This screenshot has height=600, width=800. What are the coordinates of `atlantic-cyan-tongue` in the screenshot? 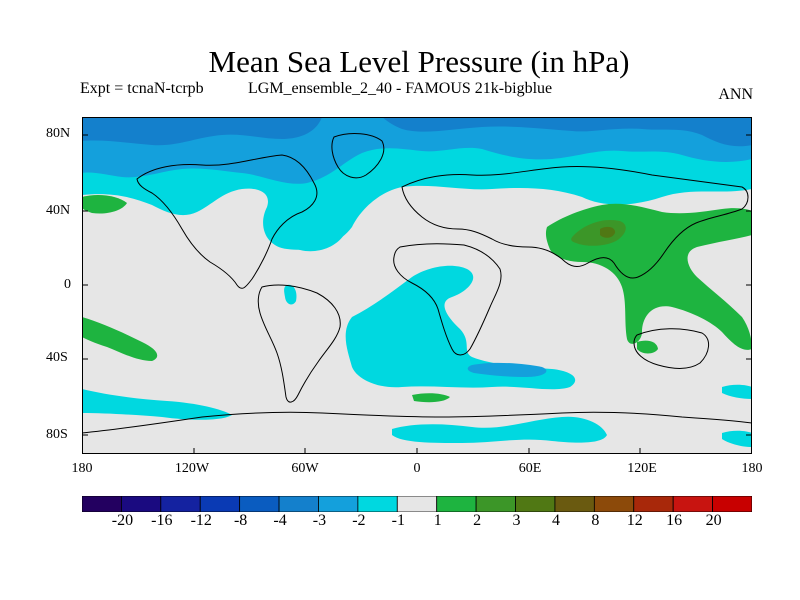 It's located at (318, 223).